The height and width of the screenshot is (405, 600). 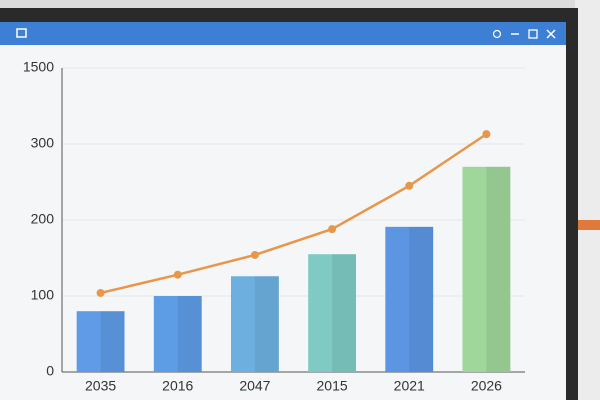 What do you see at coordinates (551, 34) in the screenshot?
I see `close-button` at bounding box center [551, 34].